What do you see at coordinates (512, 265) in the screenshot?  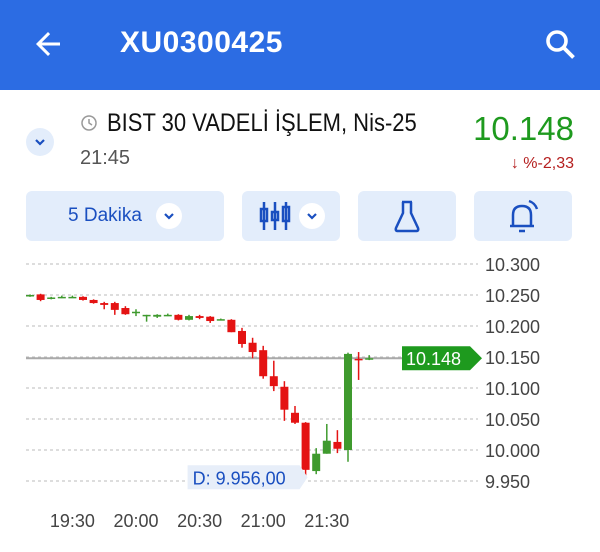 I see `y-tick-label: 10.300` at bounding box center [512, 265].